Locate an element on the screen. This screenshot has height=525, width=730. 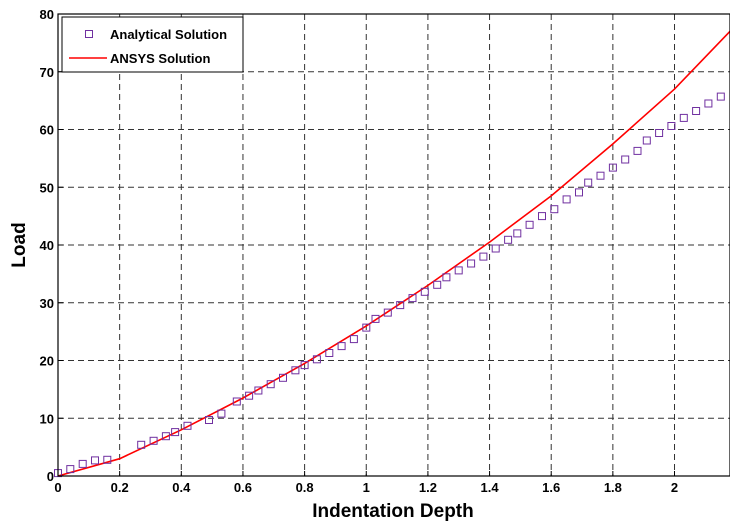
y-tick-label: 0 is located at coordinates (50, 476).